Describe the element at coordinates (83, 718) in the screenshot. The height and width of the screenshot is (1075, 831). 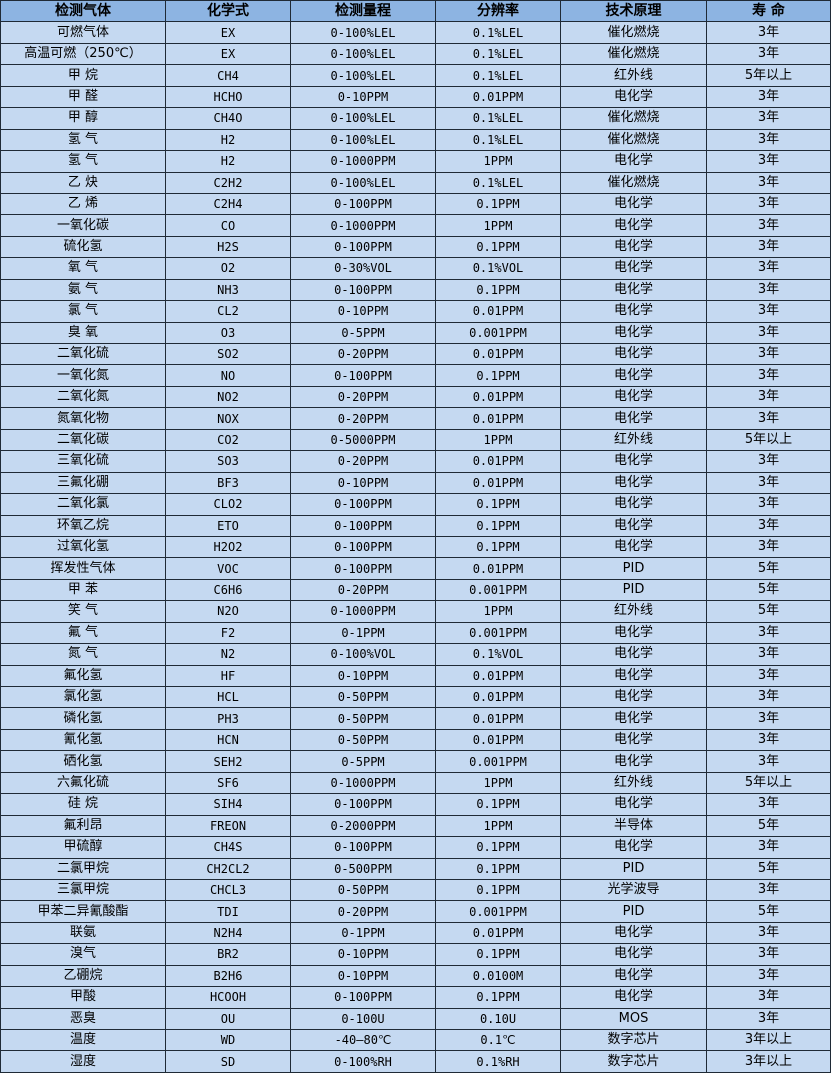
I see `cell-gas: 磷化氢` at that location.